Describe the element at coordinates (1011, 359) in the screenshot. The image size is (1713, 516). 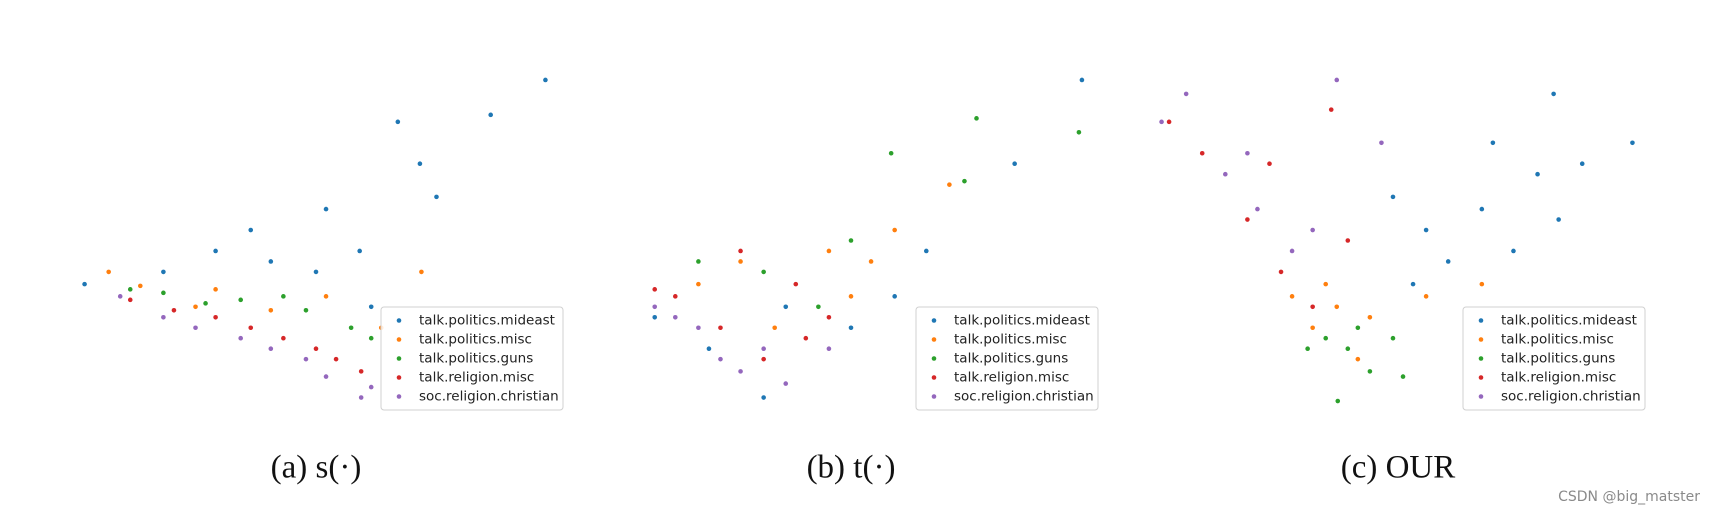
I see `legend-label: talk.politics.guns` at that location.